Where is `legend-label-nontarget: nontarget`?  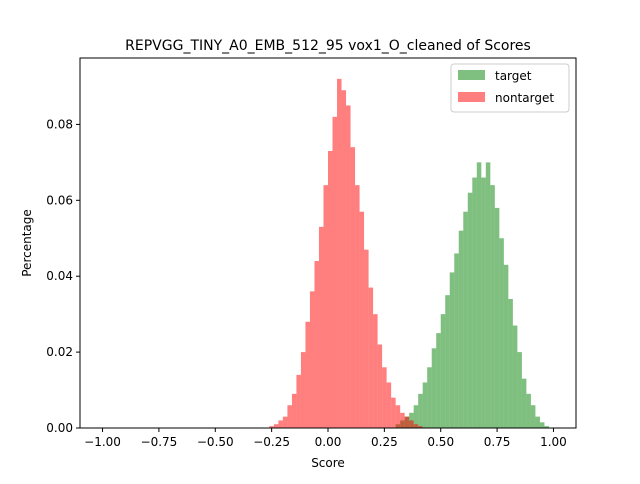 legend-label-nontarget: nontarget is located at coordinates (524, 98).